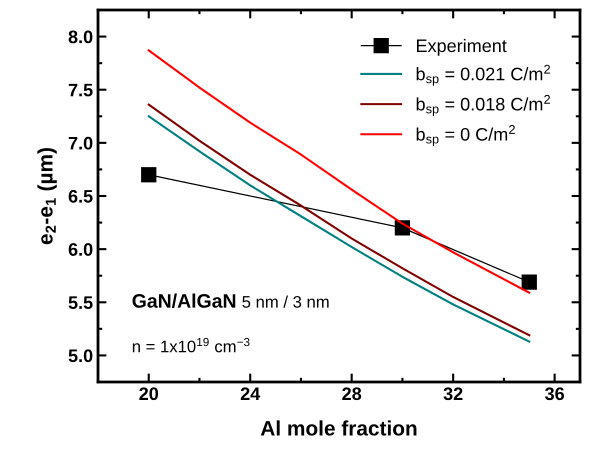 This screenshot has width=597, height=450. What do you see at coordinates (80, 196) in the screenshot?
I see `y-tick-label: 6.5` at bounding box center [80, 196].